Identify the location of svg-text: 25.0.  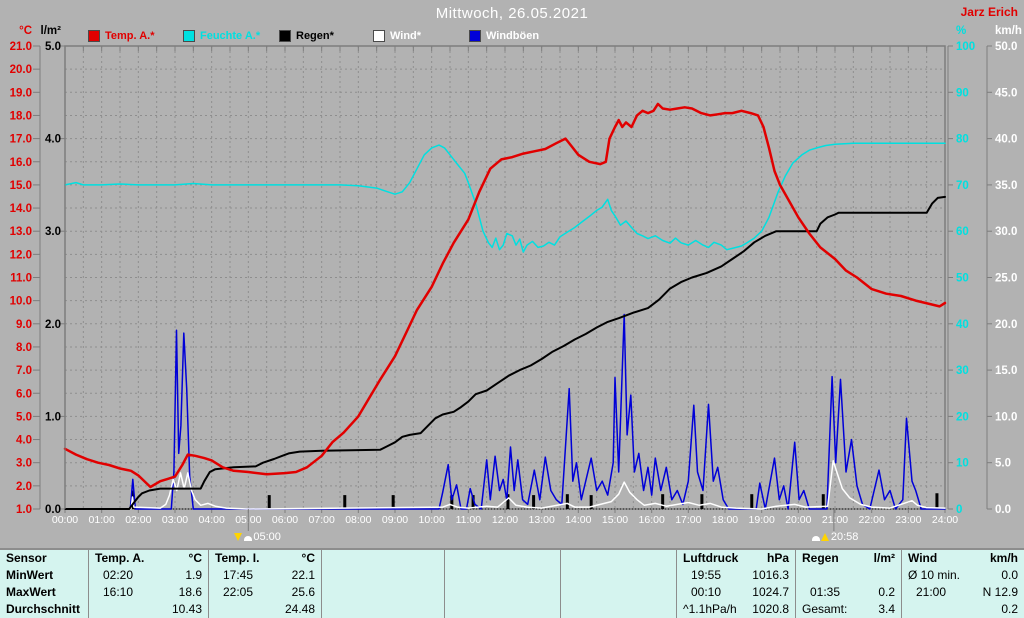
(1006, 279).